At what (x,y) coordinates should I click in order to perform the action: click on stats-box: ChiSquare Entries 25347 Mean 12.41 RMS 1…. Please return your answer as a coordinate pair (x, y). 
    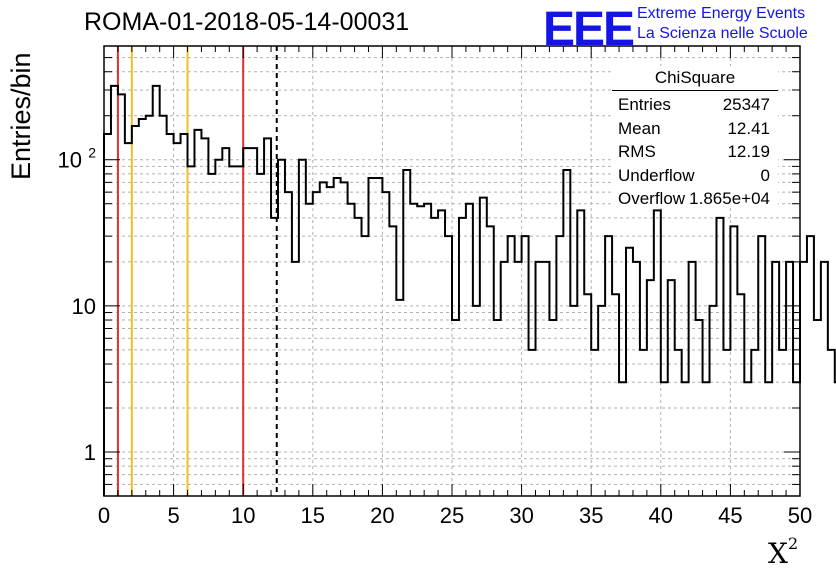
    Looking at the image, I should click on (695, 137).